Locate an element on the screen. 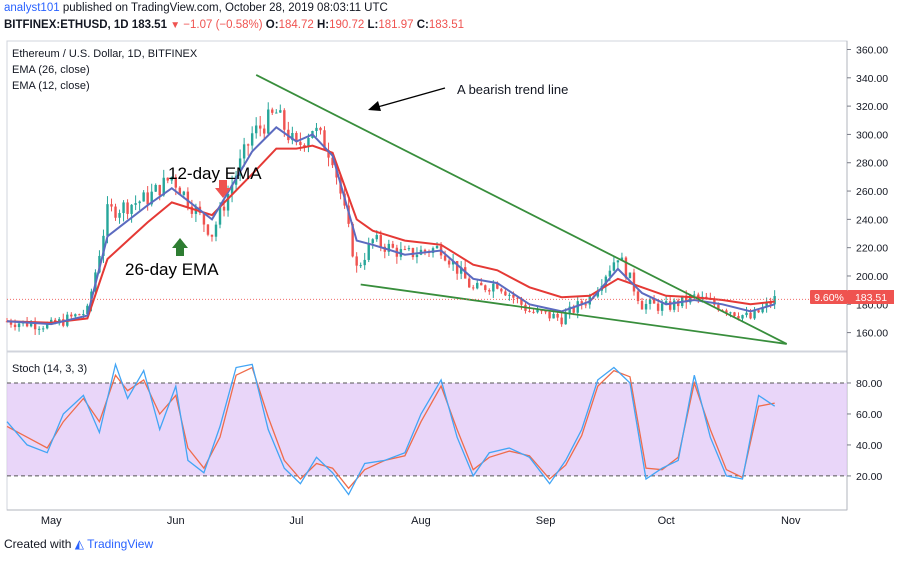 This screenshot has width=900, height=562. last-price-tag-label: 183.51 is located at coordinates (871, 298).